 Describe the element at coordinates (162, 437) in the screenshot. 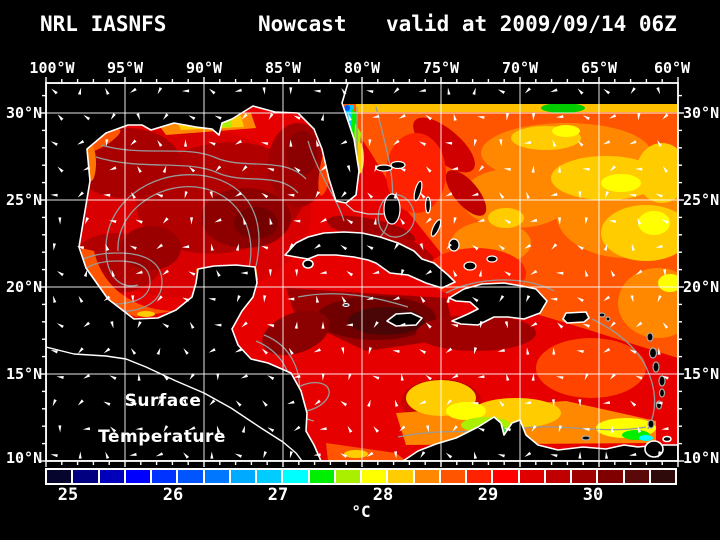

I see `temperature-label: Temperature` at that location.